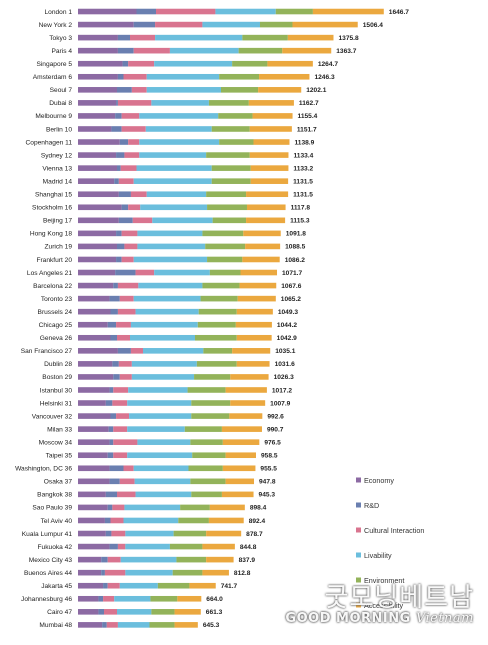  Describe the element at coordinates (54, 64) in the screenshot. I see `category-label-singapore-5: Singapore 5` at that location.